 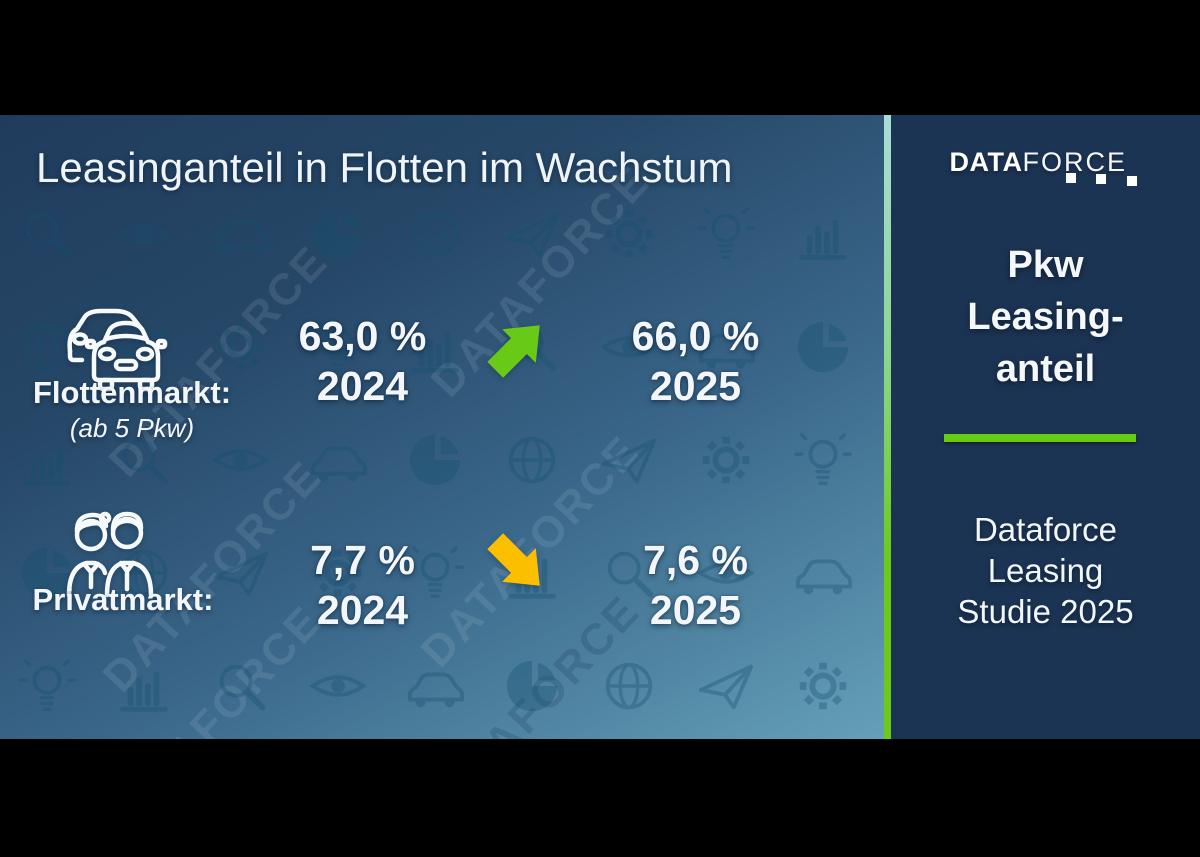 I want to click on dataforce-logo-inner: DATAFORCE, so click(x=1046, y=173).